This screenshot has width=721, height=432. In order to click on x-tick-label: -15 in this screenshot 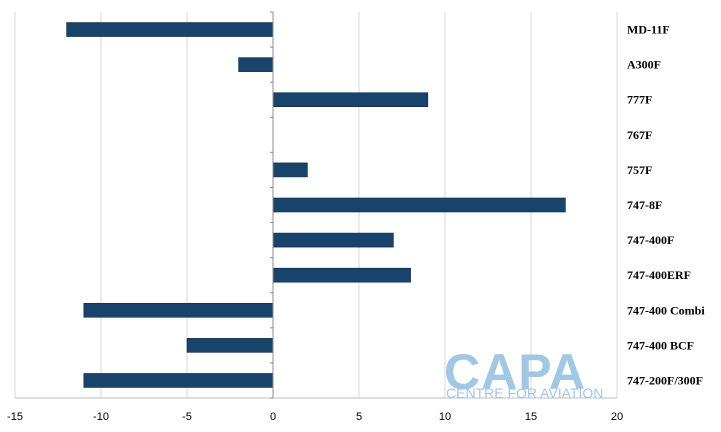, I will do `click(15, 417)`.